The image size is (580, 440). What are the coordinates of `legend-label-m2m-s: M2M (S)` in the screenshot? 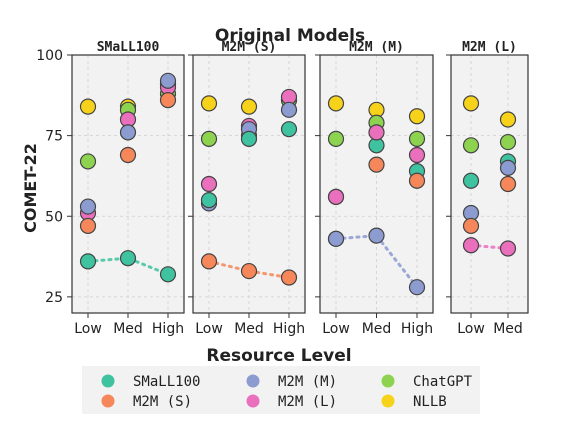 It's located at (162, 402).